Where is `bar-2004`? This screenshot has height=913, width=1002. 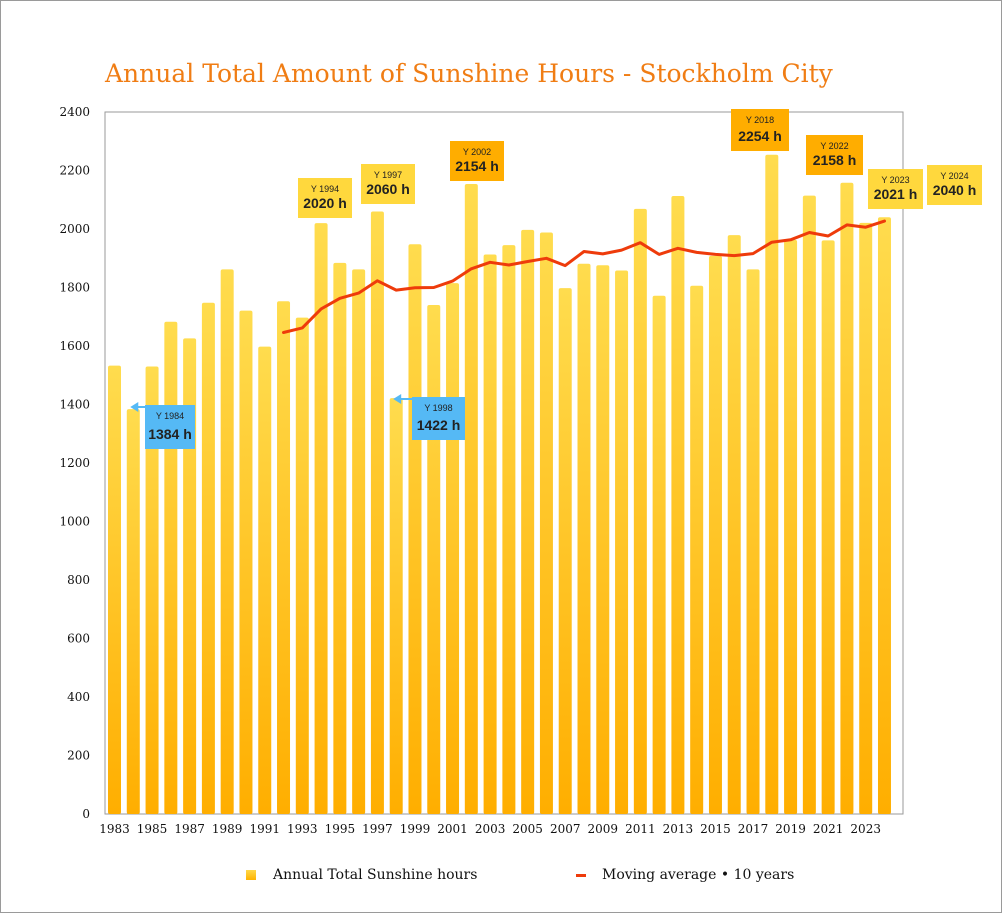 bar-2004 is located at coordinates (509, 529).